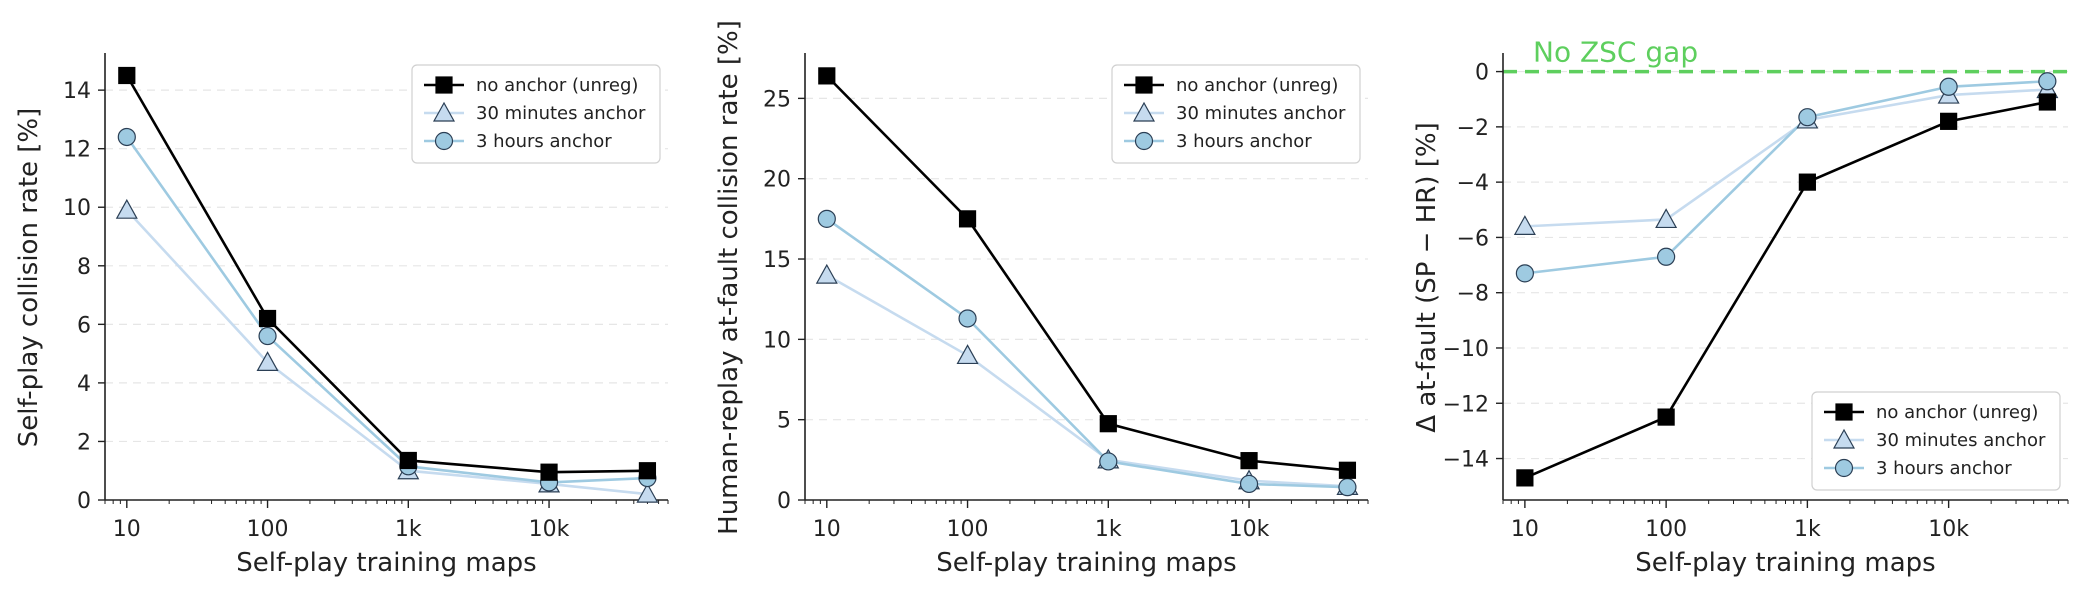 Image resolution: width=2084 pixels, height=597 pixels. I want to click on y-tick-label: 5, so click(784, 421).